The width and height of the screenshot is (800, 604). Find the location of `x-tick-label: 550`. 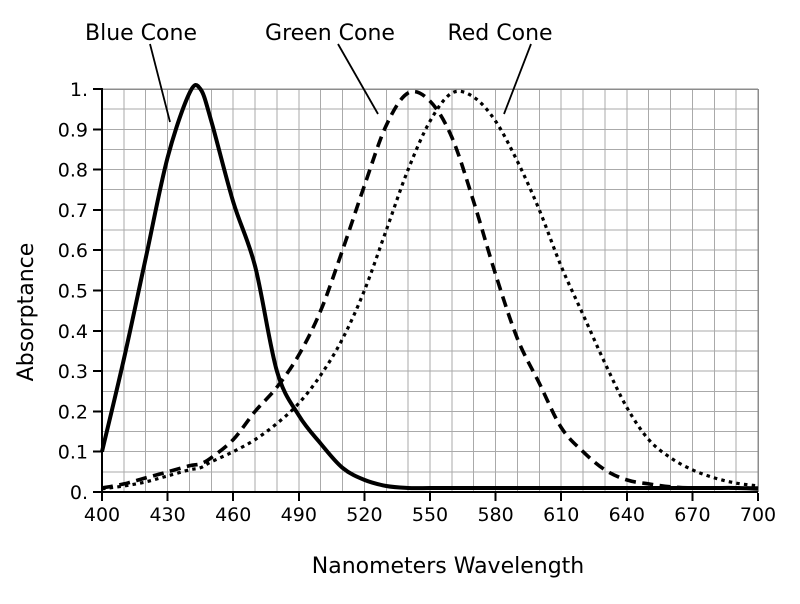

x-tick-label: 550 is located at coordinates (430, 515).